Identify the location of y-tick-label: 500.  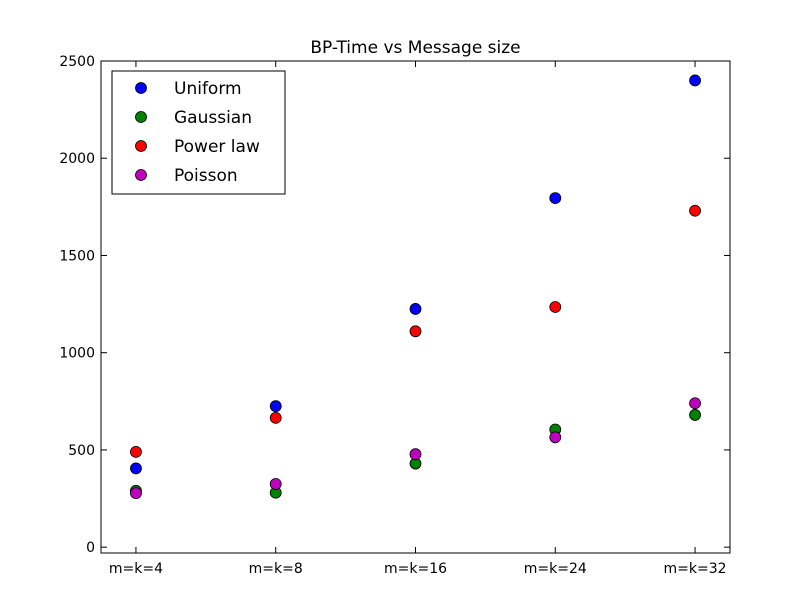
(81, 451).